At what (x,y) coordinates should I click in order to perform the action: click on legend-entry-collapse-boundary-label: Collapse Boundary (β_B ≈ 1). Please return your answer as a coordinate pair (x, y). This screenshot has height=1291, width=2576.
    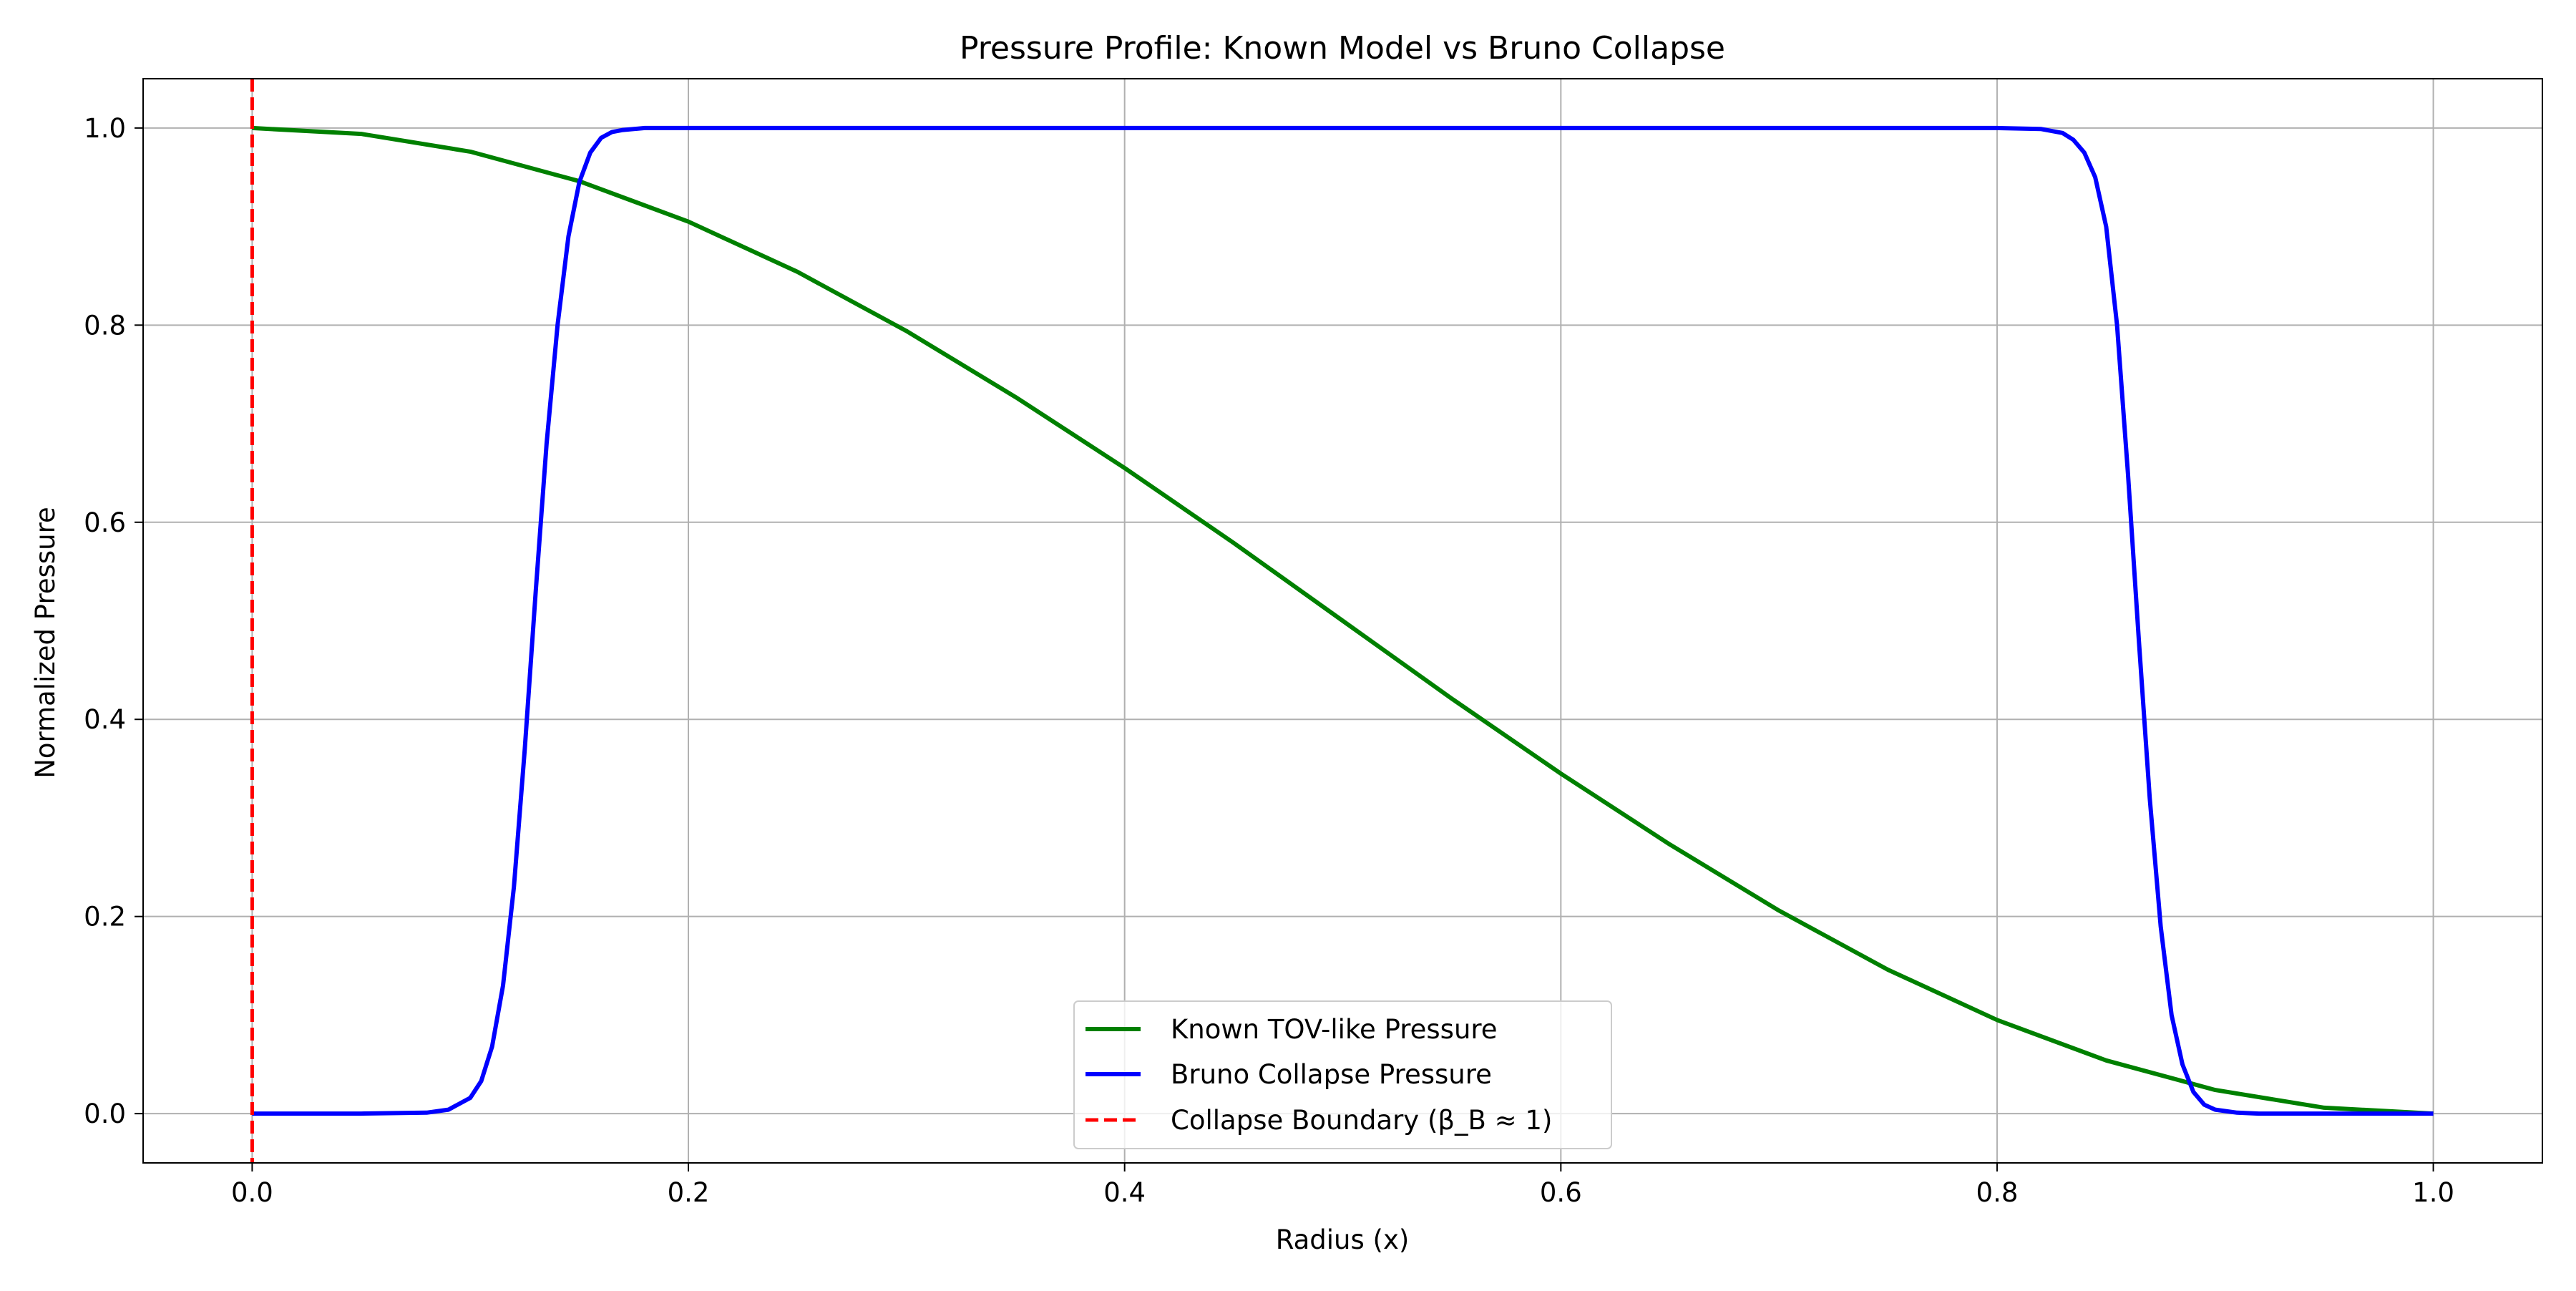
    Looking at the image, I should click on (1361, 1120).